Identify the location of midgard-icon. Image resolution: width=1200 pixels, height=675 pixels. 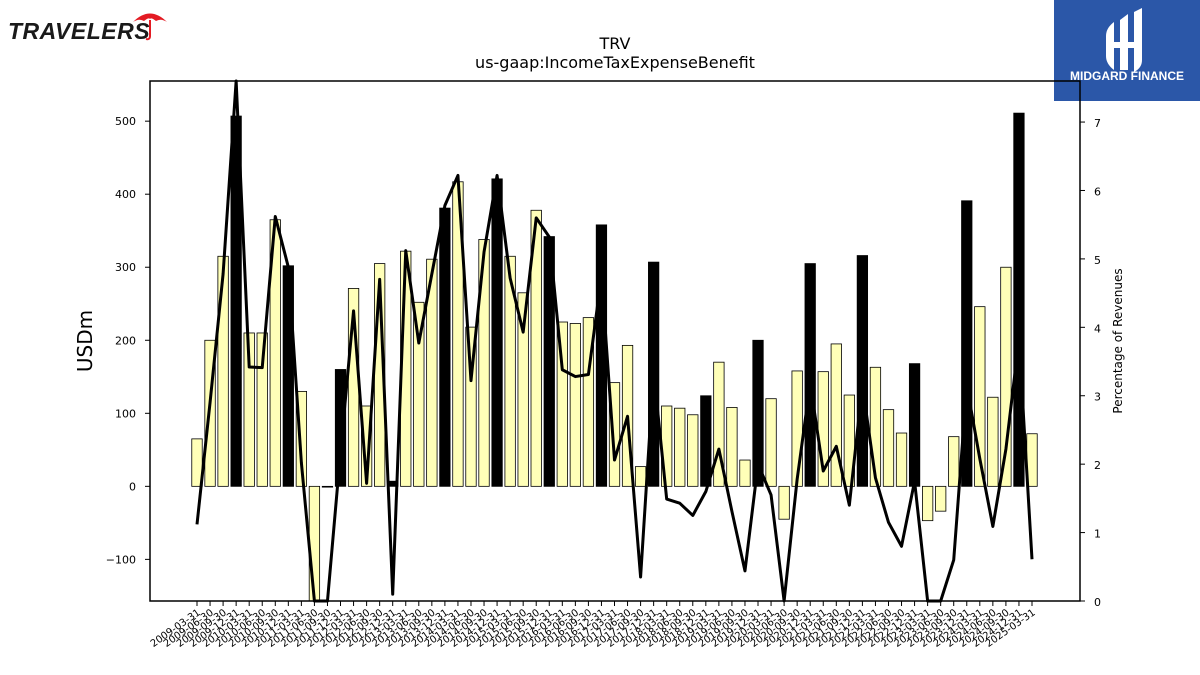
(1124, 40).